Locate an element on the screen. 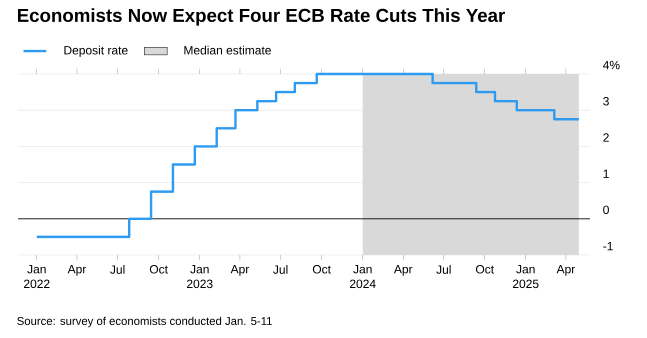 This screenshot has width=647, height=338. x-tick-label: Jan 2025 is located at coordinates (525, 276).